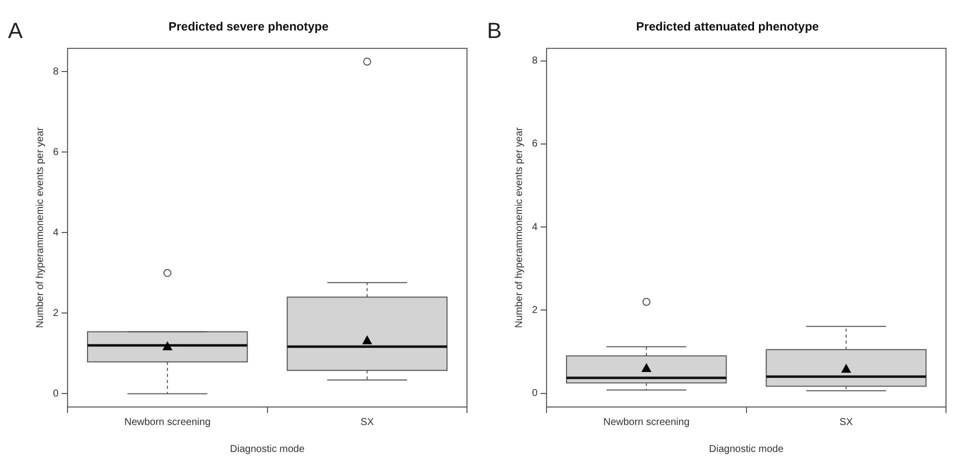 The image size is (959, 463). Describe the element at coordinates (494, 31) in the screenshot. I see `text: B` at that location.